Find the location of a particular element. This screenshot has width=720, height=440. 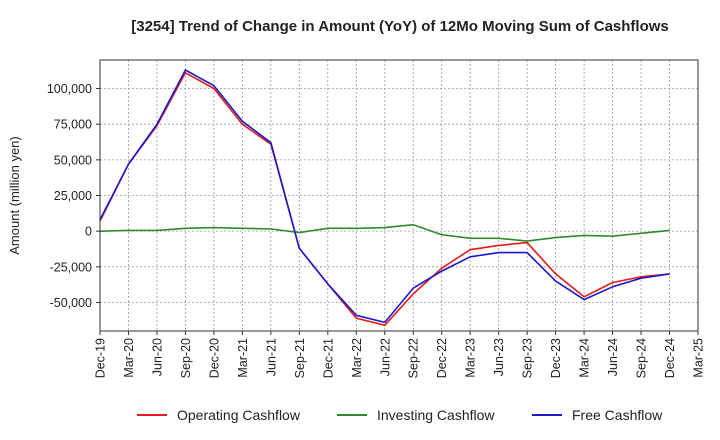

x-tick-label: Dec-20 is located at coordinates (214, 358).